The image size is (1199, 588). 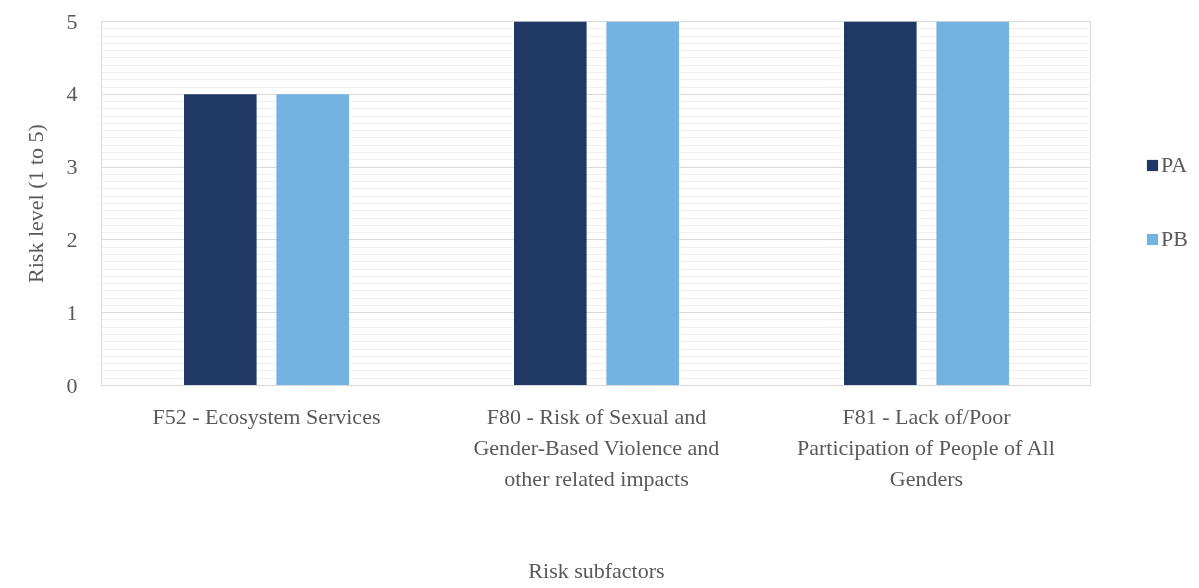 What do you see at coordinates (72, 167) in the screenshot?
I see `y-tick-label: 3` at bounding box center [72, 167].